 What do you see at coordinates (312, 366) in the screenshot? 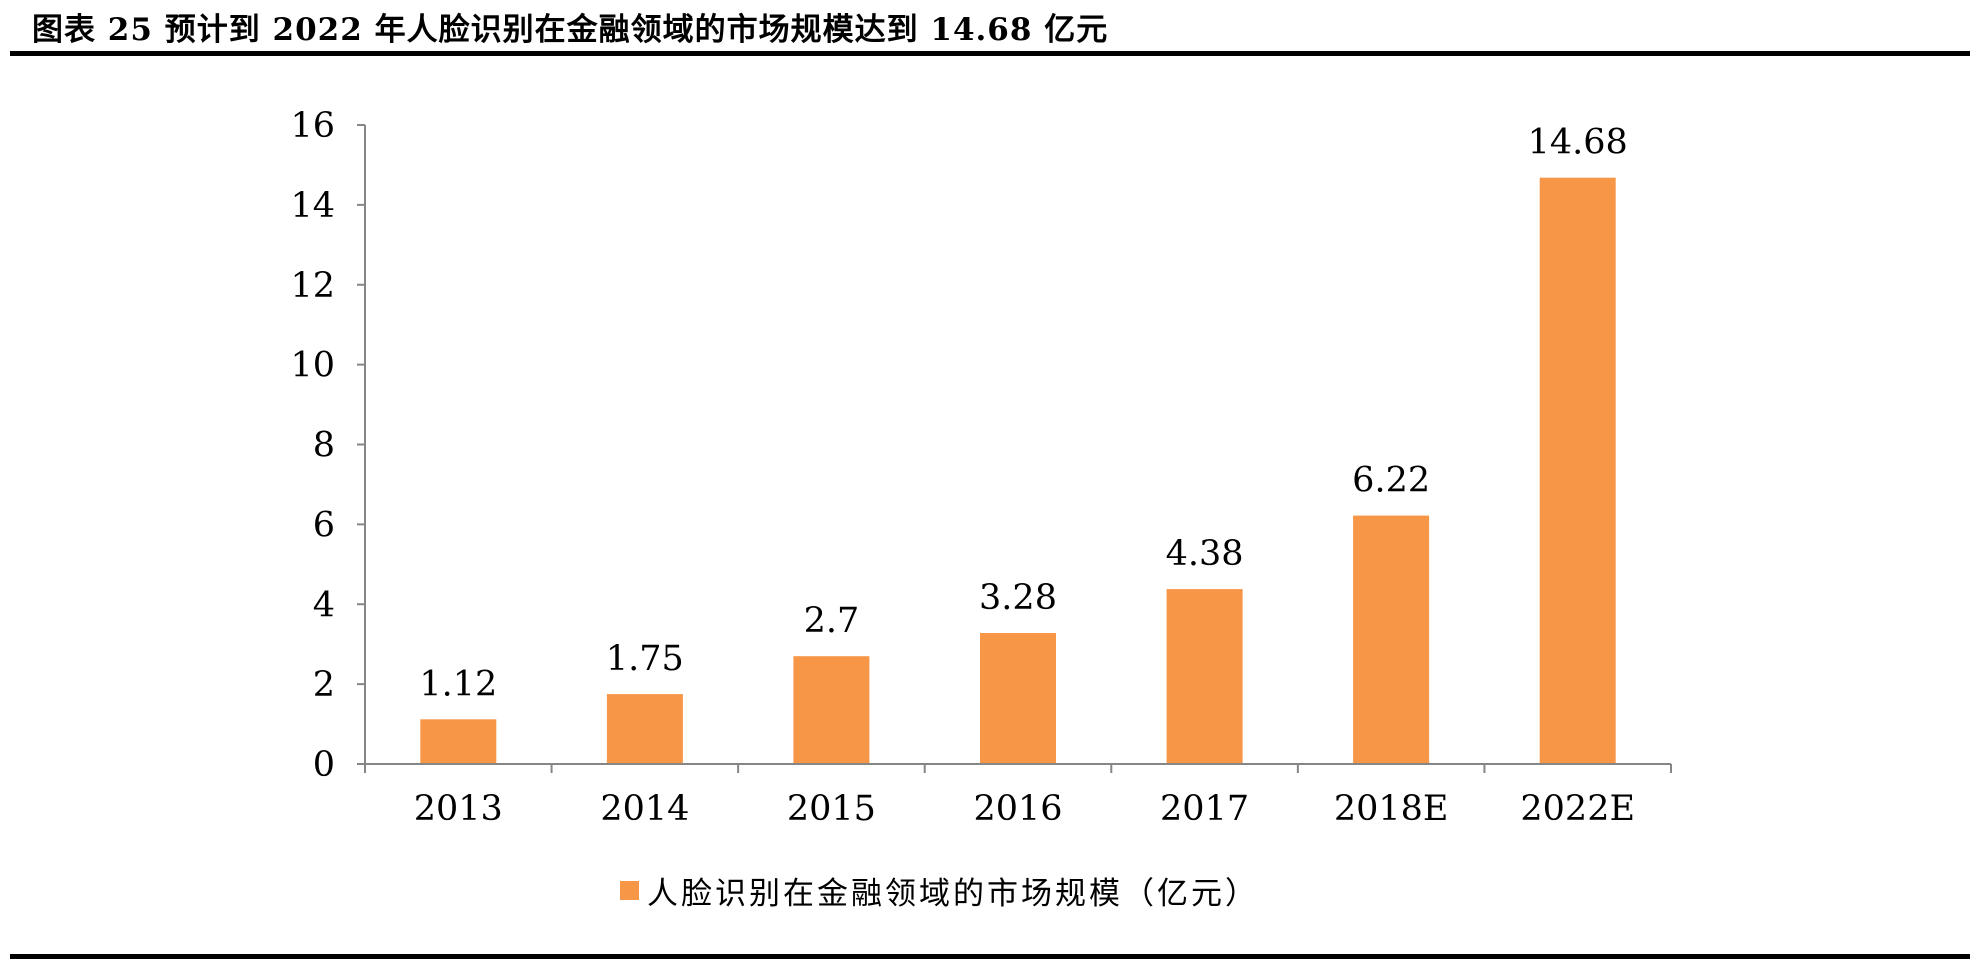
I see `y-tick-label-10: 10` at bounding box center [312, 366].